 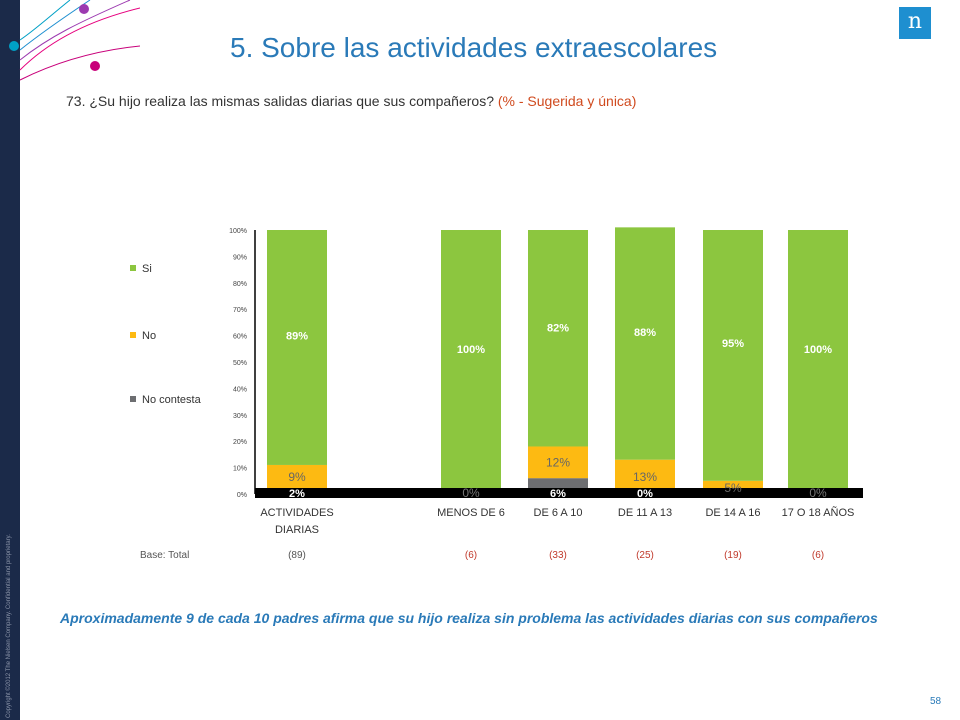 What do you see at coordinates (240, 257) in the screenshot?
I see `y-tick-label: 90%` at bounding box center [240, 257].